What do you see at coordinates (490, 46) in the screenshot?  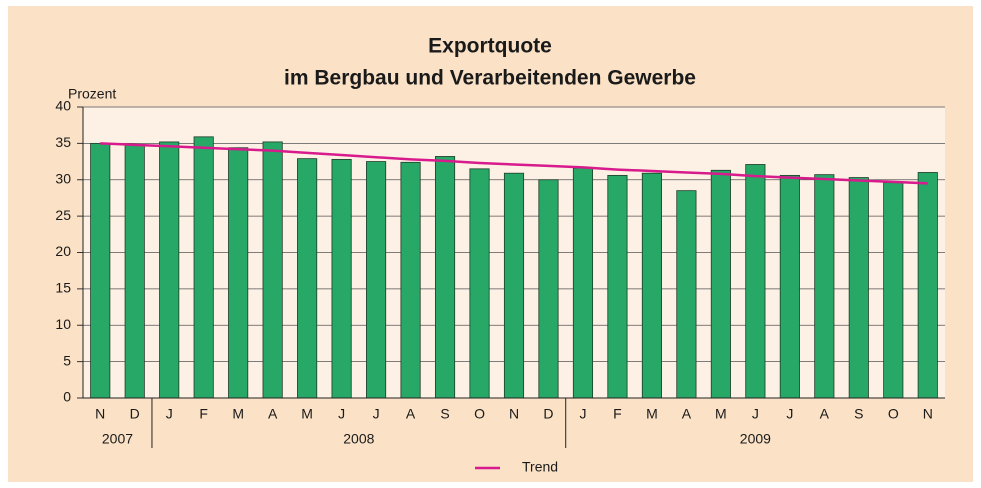 I see `chart-title: Exportquote` at bounding box center [490, 46].